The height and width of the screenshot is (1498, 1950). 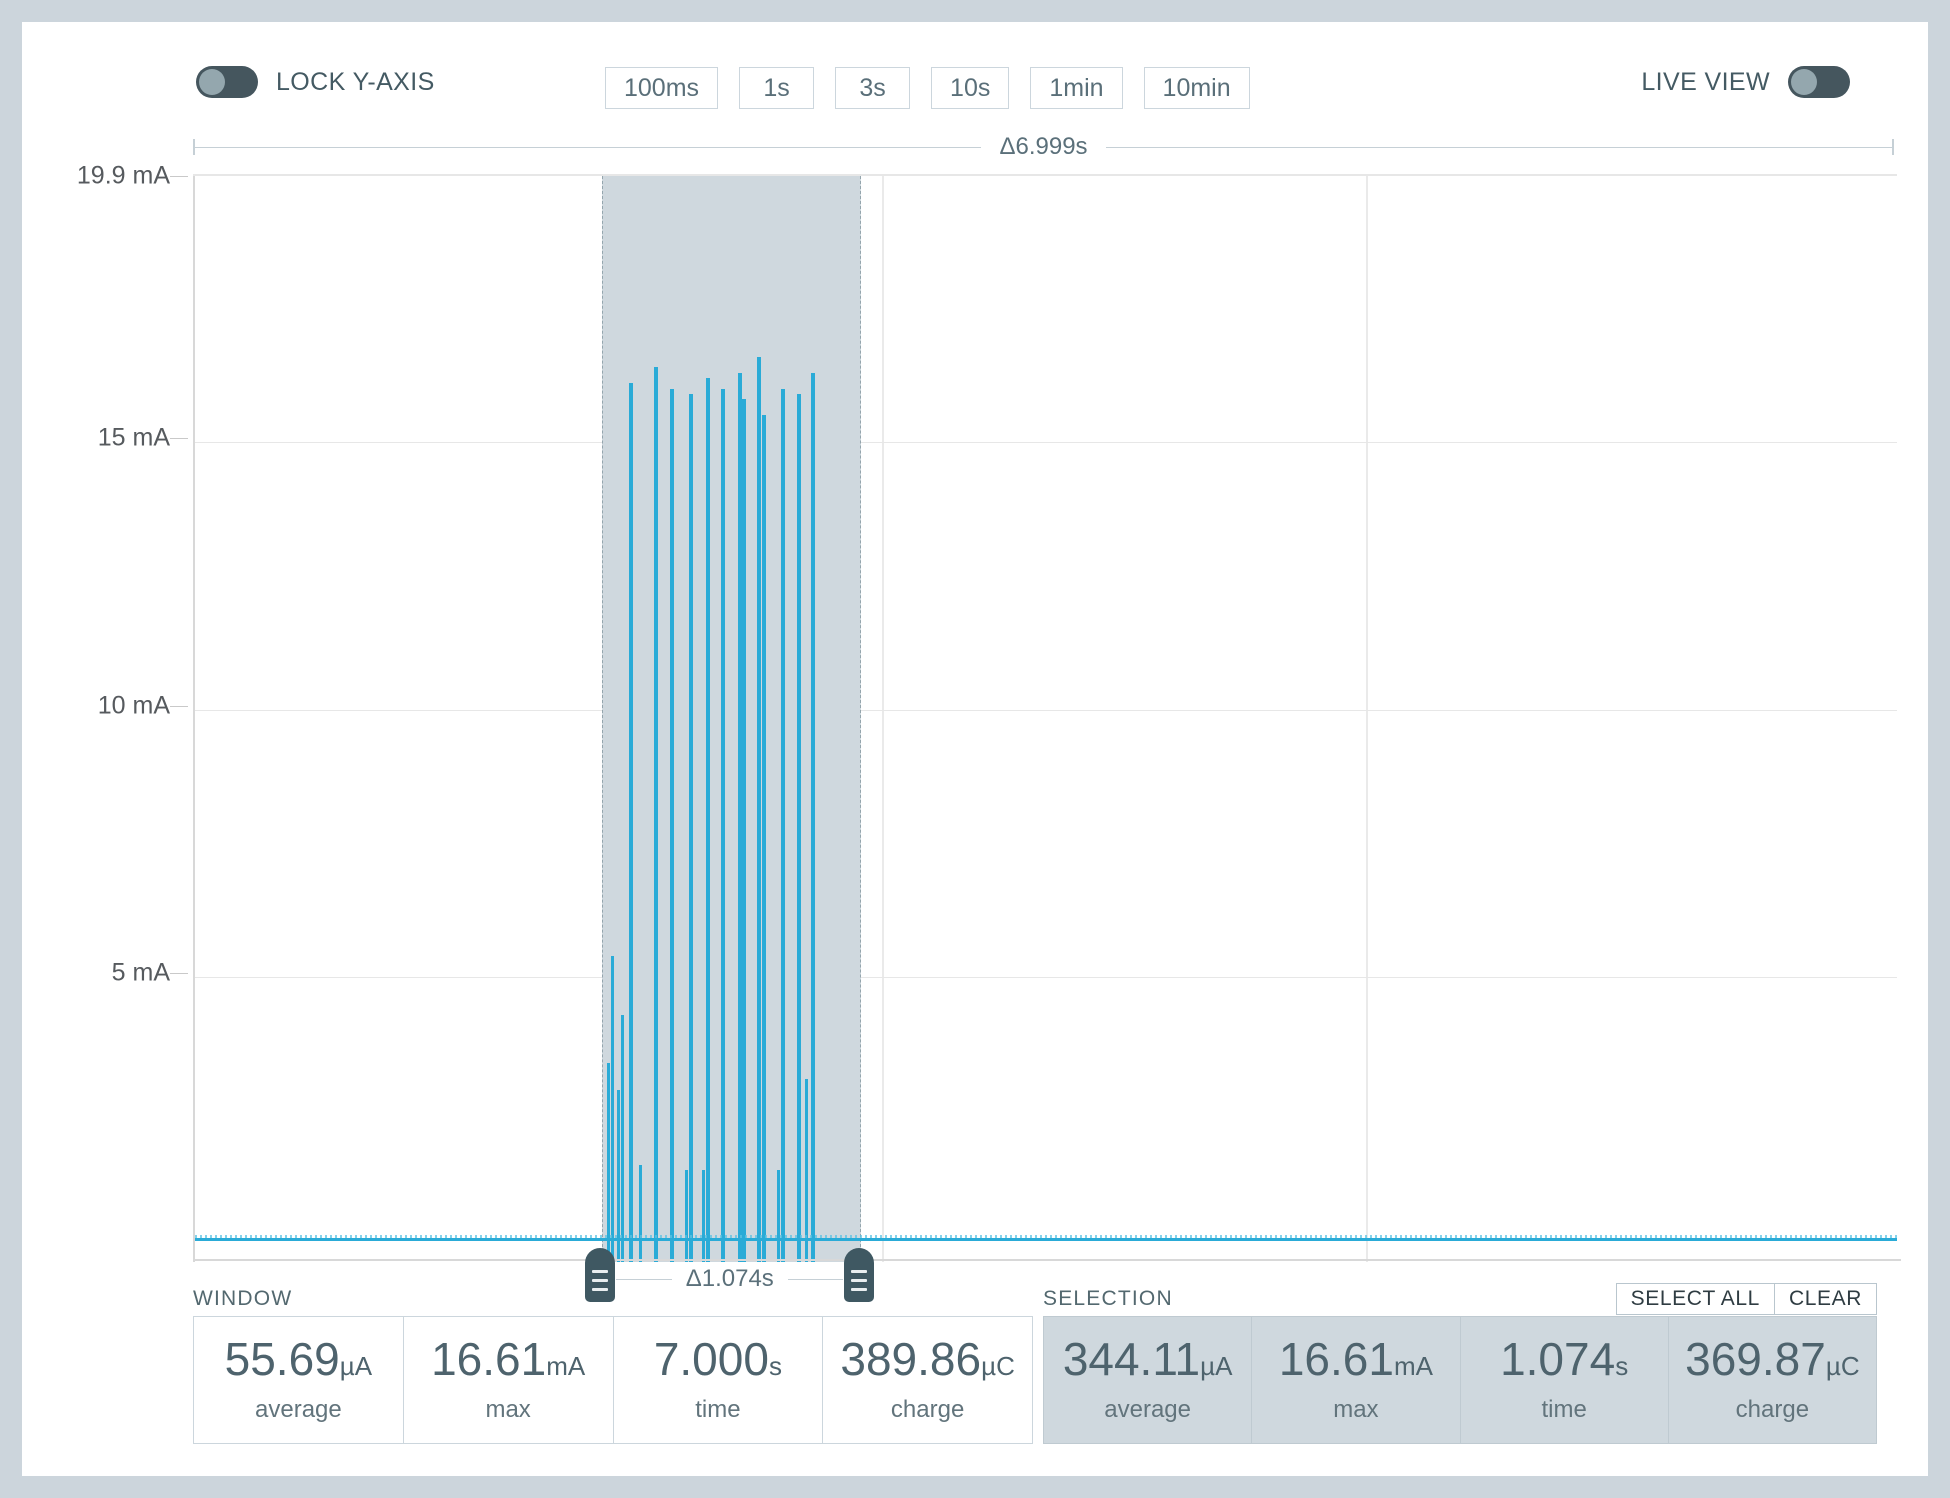 What do you see at coordinates (227, 82) in the screenshot?
I see `lock-y-axis-toggle` at bounding box center [227, 82].